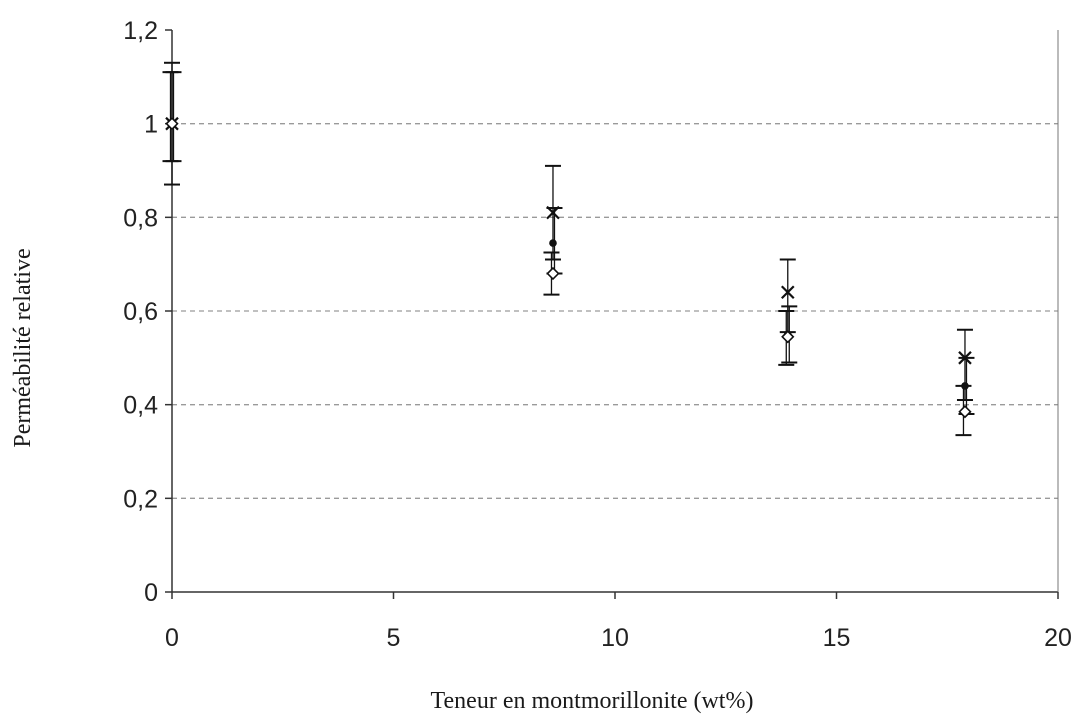 This screenshot has height=720, width=1078. Describe the element at coordinates (151, 125) in the screenshot. I see `y-tick-label: 1` at that location.